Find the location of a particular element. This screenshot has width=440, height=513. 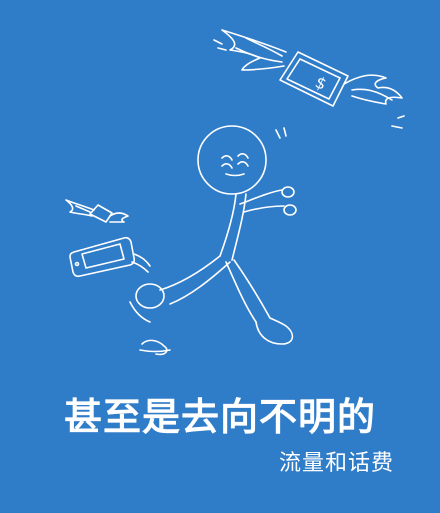

subline-text: 流量和话费 is located at coordinates (336, 463).